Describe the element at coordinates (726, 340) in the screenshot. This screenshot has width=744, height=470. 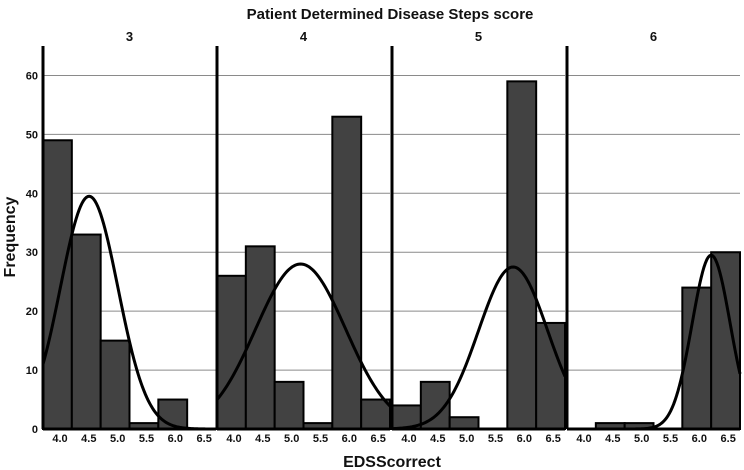
I see `bar-6-6.5` at that location.